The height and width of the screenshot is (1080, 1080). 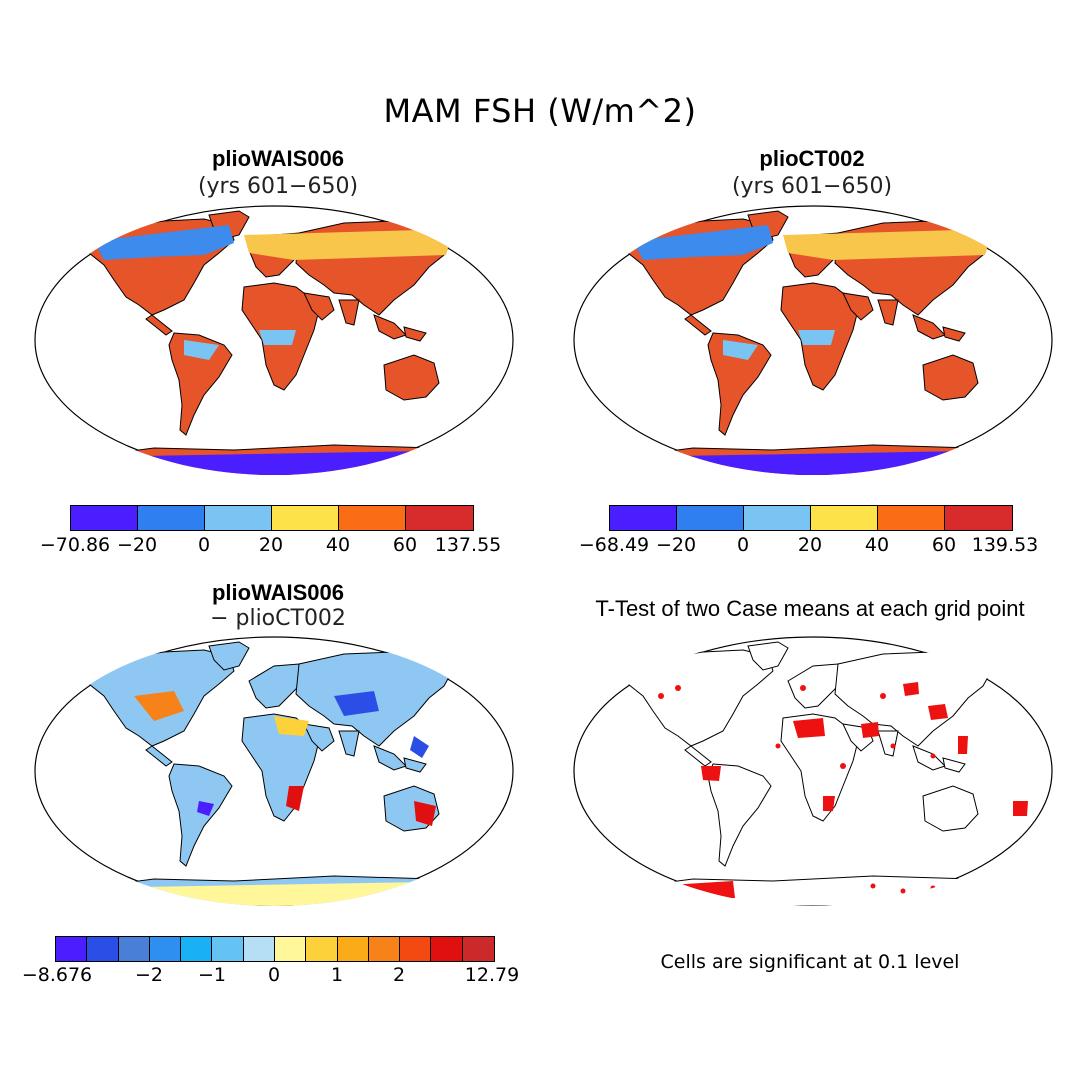 What do you see at coordinates (338, 545) in the screenshot?
I see `cb1-tick: 40` at bounding box center [338, 545].